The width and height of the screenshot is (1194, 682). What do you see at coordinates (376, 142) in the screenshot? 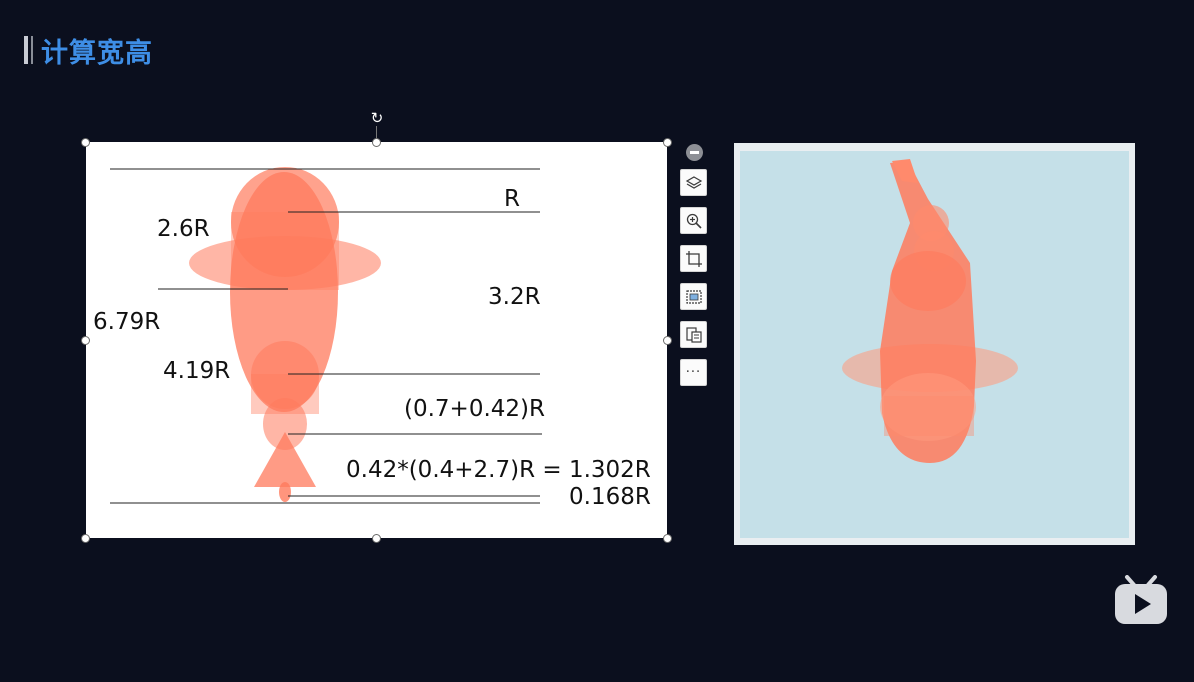
I see `resize-handle-top` at bounding box center [376, 142].